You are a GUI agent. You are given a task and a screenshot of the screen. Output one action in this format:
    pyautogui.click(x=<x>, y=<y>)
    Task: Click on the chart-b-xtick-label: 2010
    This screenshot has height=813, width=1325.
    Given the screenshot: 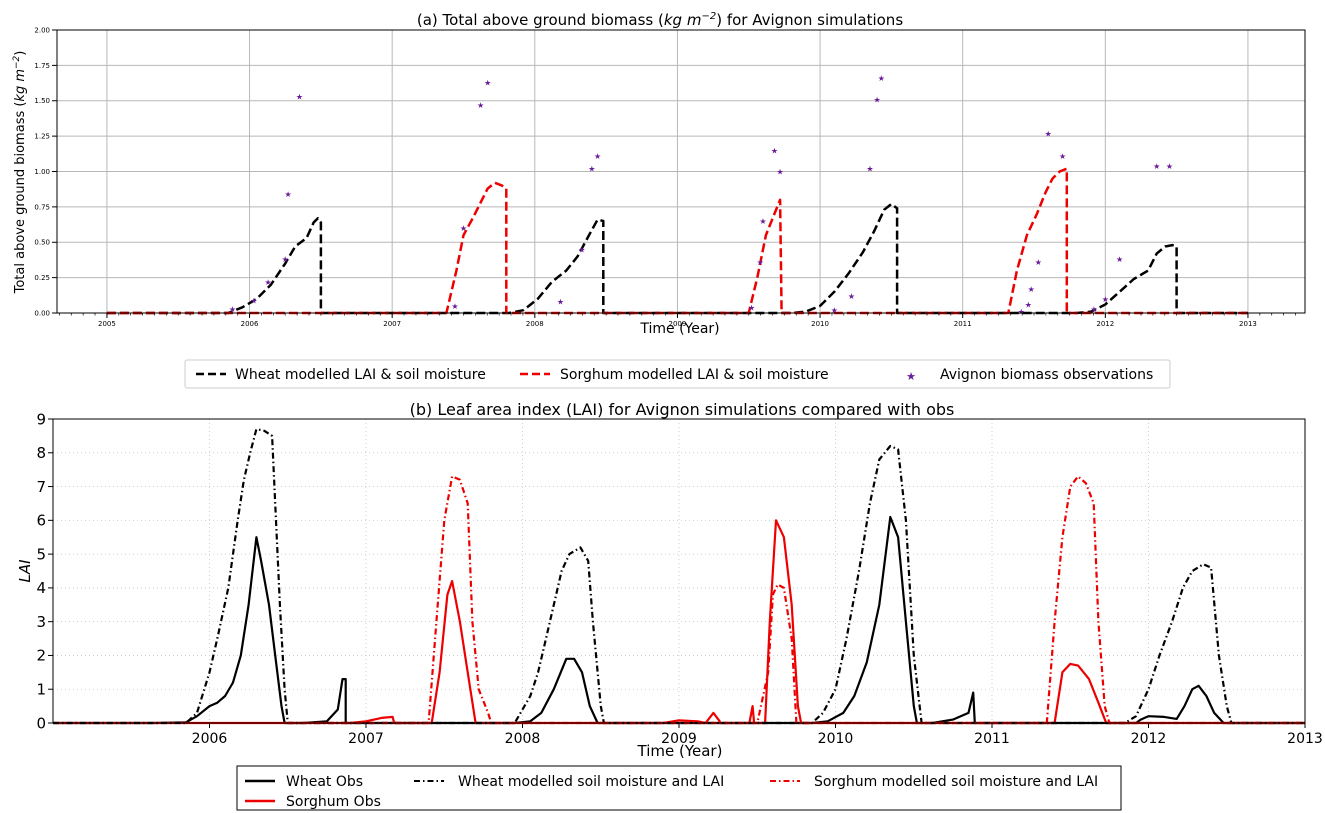 What is the action you would take?
    pyautogui.click(x=836, y=739)
    